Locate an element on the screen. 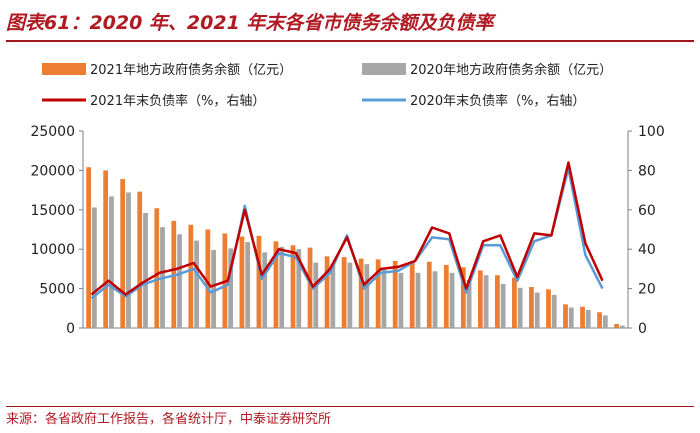 The image size is (700, 433). source-rule is located at coordinates (350, 406).